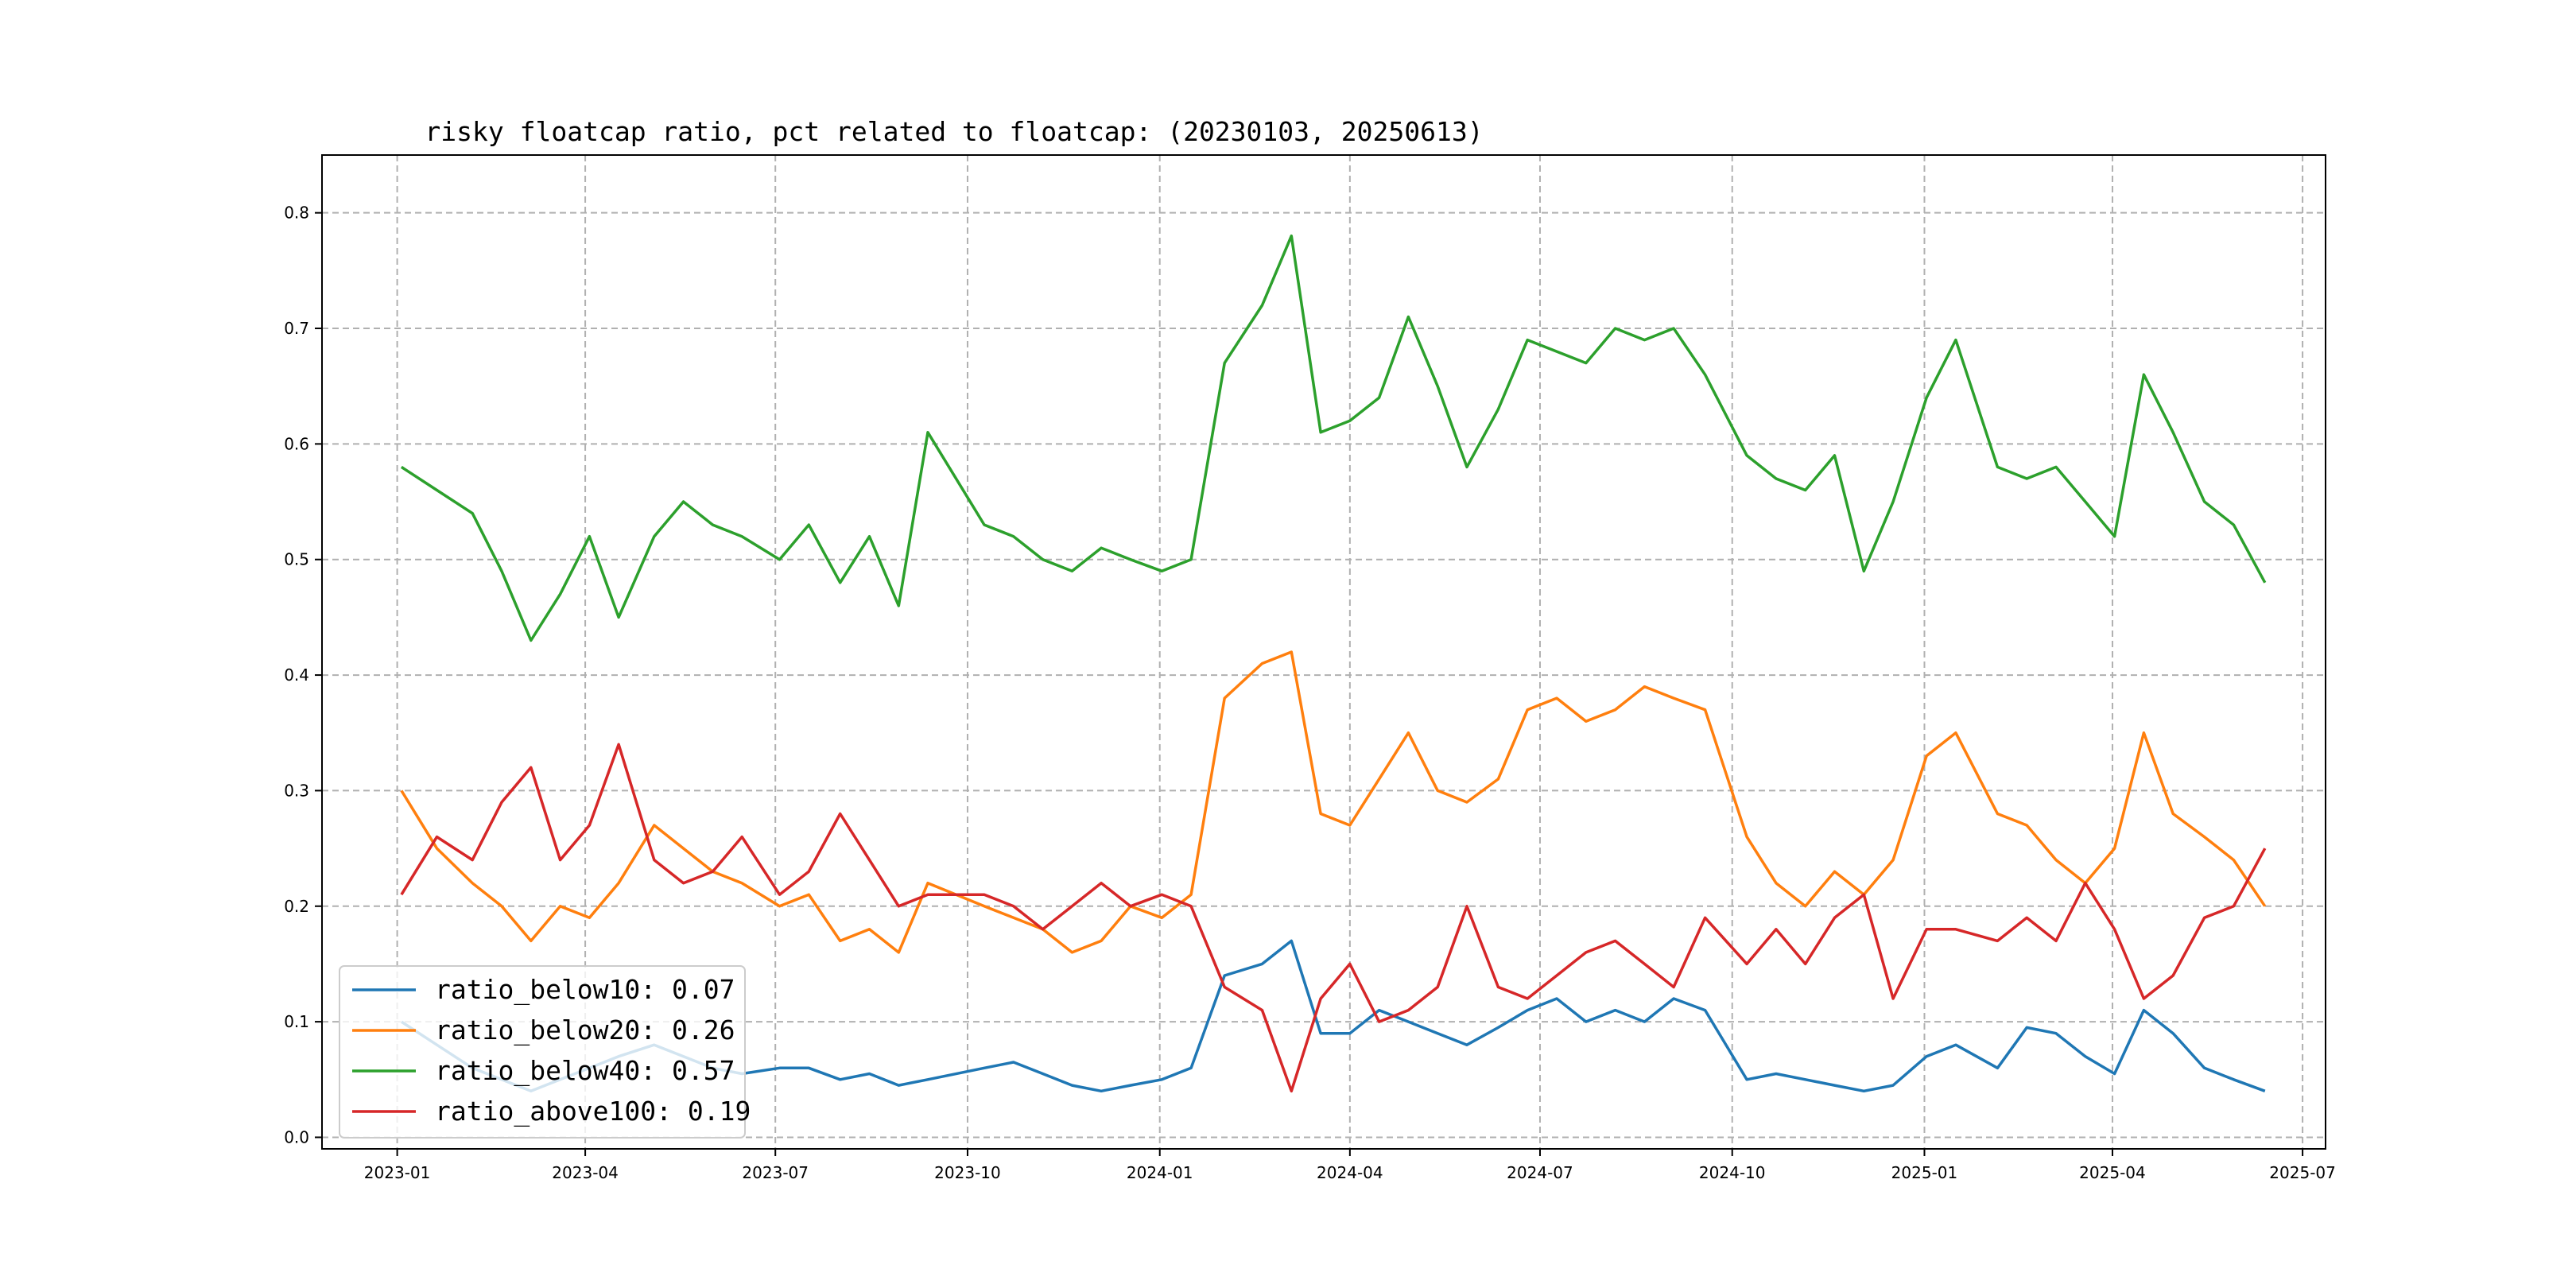  What do you see at coordinates (775, 1172) in the screenshot?
I see `x-tick-label: 2023-07` at bounding box center [775, 1172].